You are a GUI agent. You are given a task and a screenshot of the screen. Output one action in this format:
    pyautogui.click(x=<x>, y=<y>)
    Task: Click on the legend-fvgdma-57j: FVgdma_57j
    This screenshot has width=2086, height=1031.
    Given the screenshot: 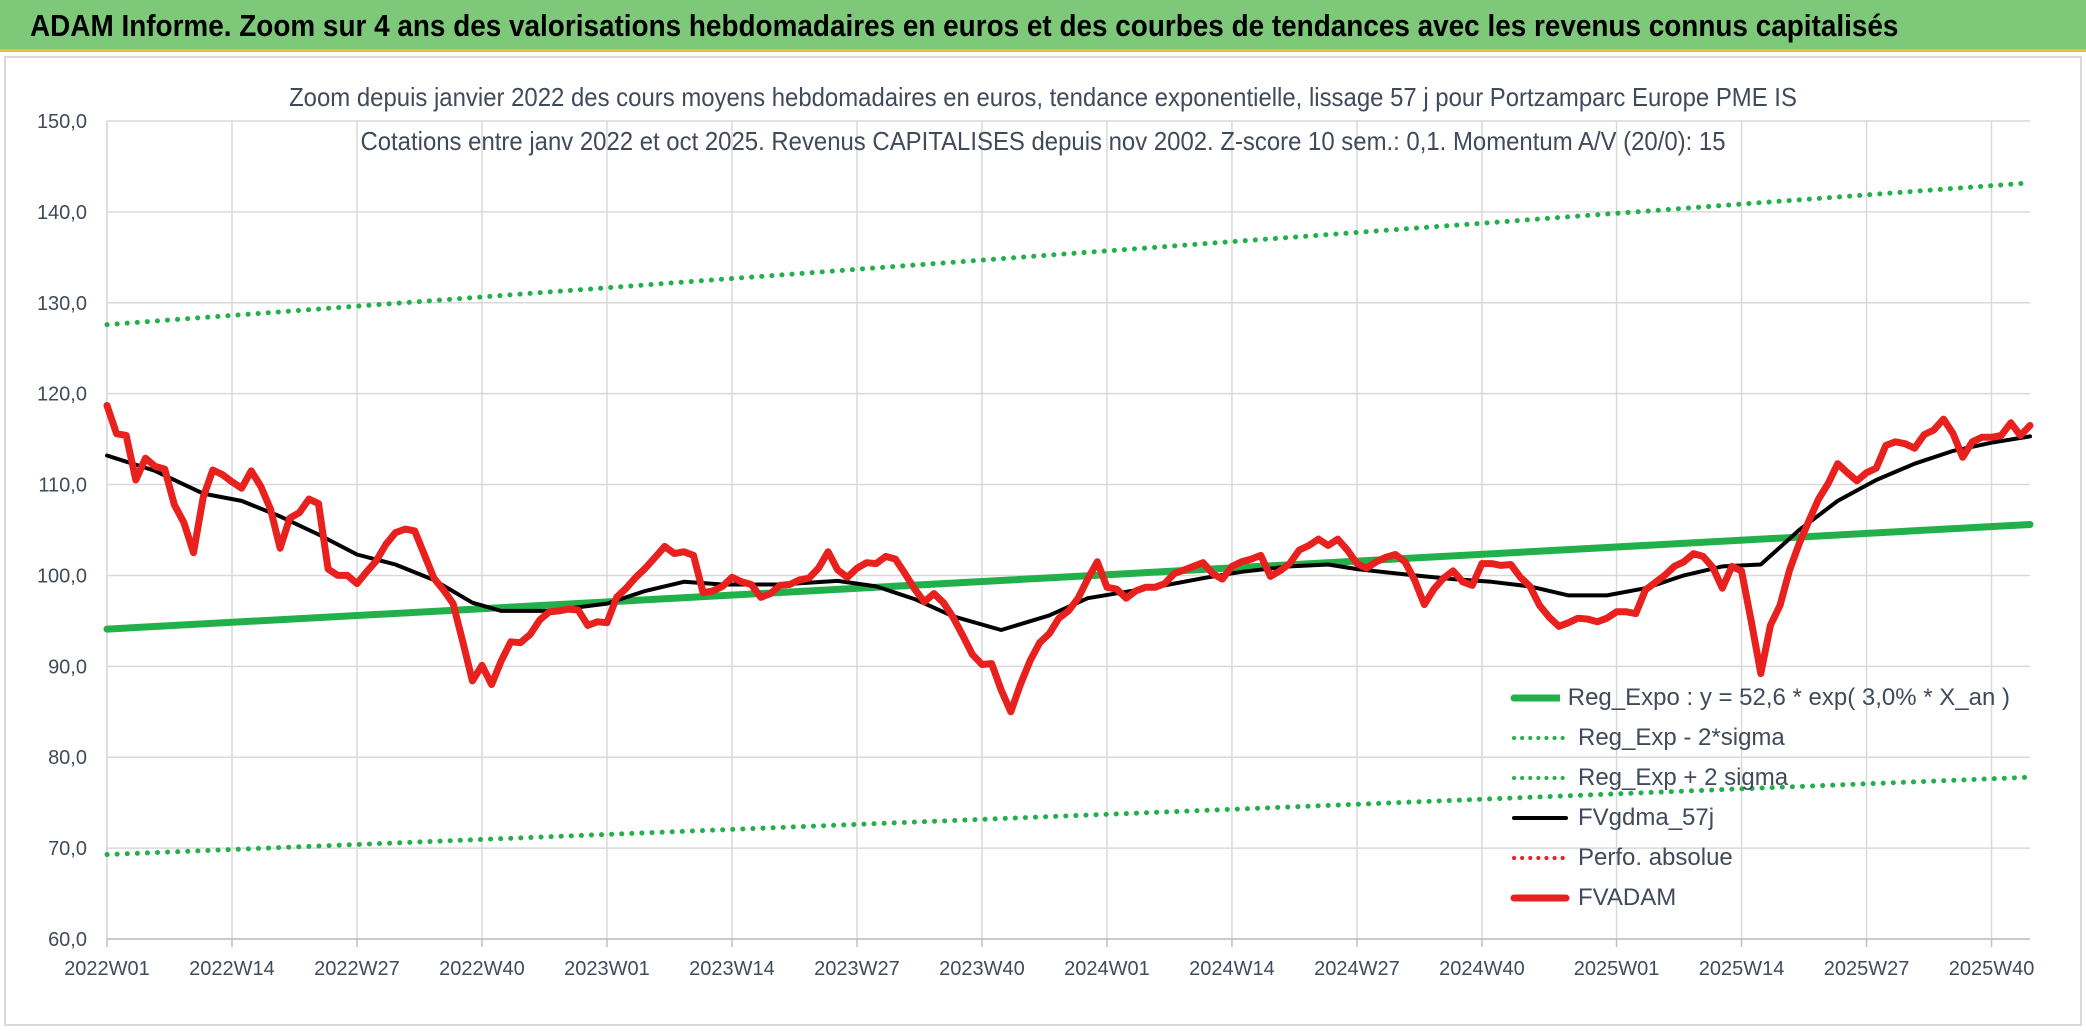 What is the action you would take?
    pyautogui.click(x=1760, y=818)
    